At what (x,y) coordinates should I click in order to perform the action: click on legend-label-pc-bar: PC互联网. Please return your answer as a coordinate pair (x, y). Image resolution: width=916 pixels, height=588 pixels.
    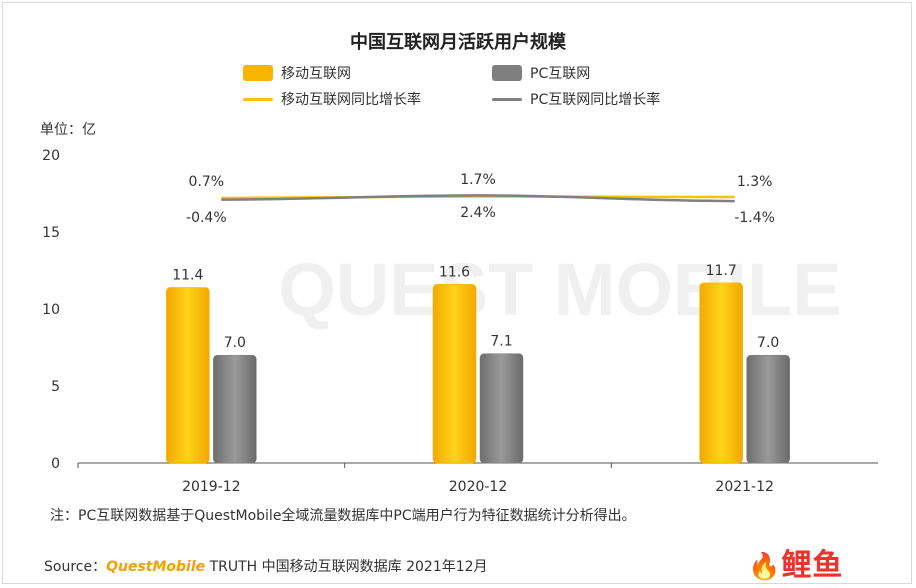
    Looking at the image, I should click on (560, 74).